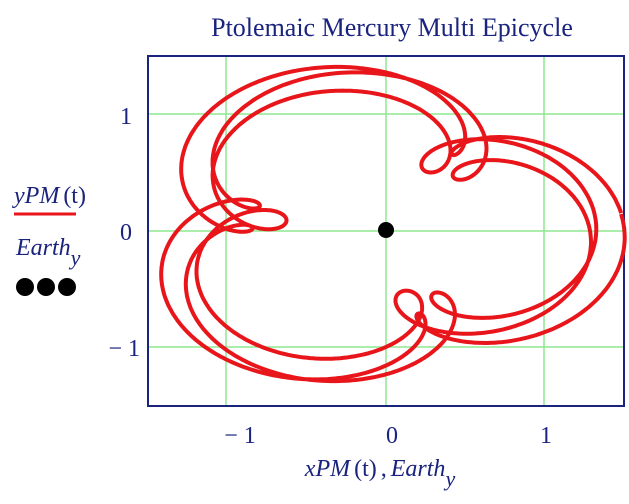 The height and width of the screenshot is (504, 629). What do you see at coordinates (380, 473) in the screenshot?
I see `x-axis-label: xPM (t), Earthy` at bounding box center [380, 473].